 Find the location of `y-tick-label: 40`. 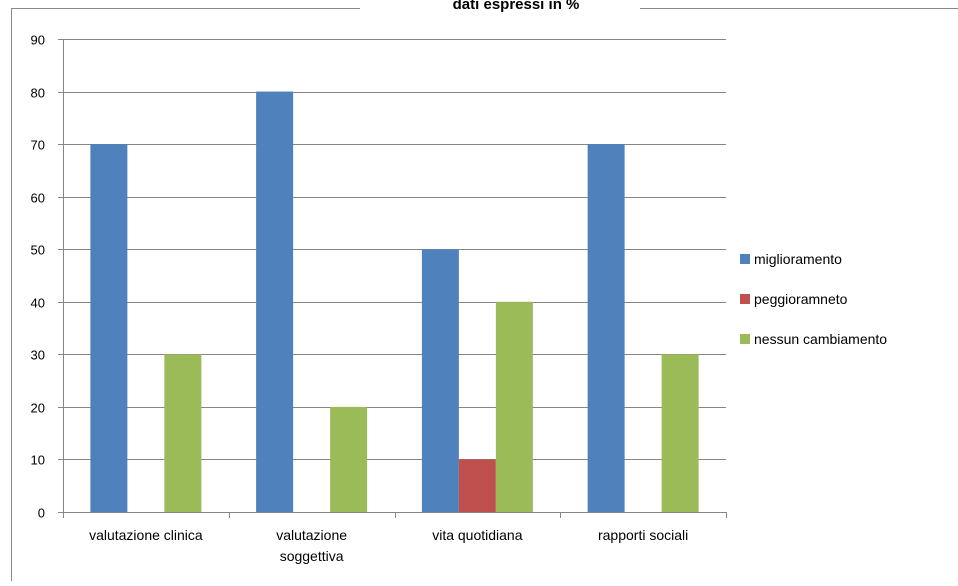

y-tick-label: 40 is located at coordinates (38, 303).